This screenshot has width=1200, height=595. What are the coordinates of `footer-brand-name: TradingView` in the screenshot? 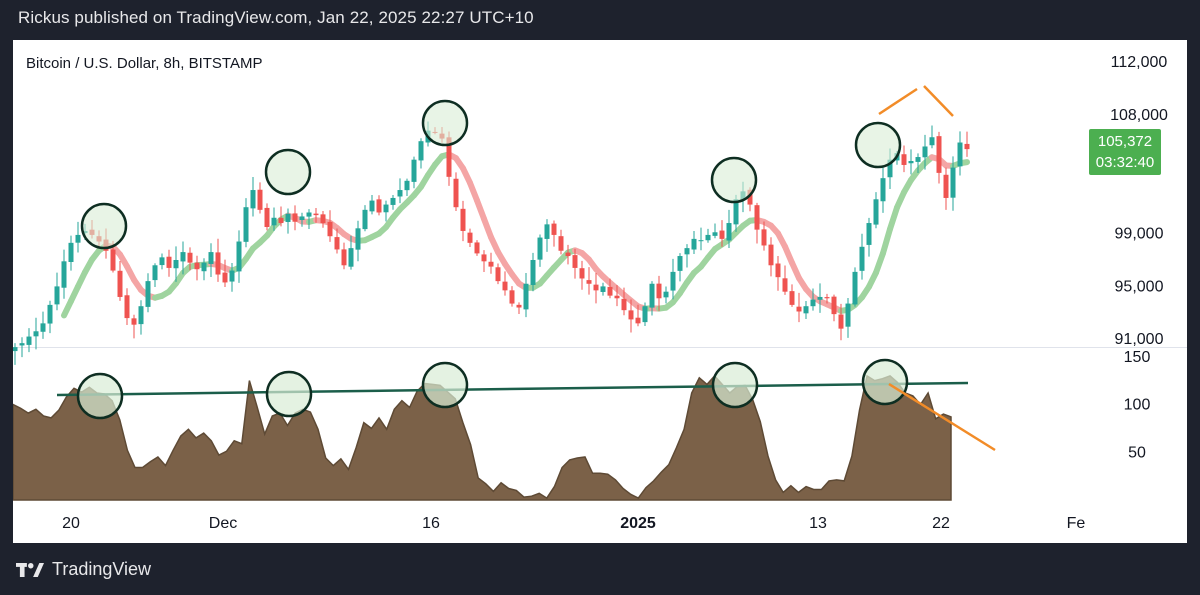 It's located at (102, 569).